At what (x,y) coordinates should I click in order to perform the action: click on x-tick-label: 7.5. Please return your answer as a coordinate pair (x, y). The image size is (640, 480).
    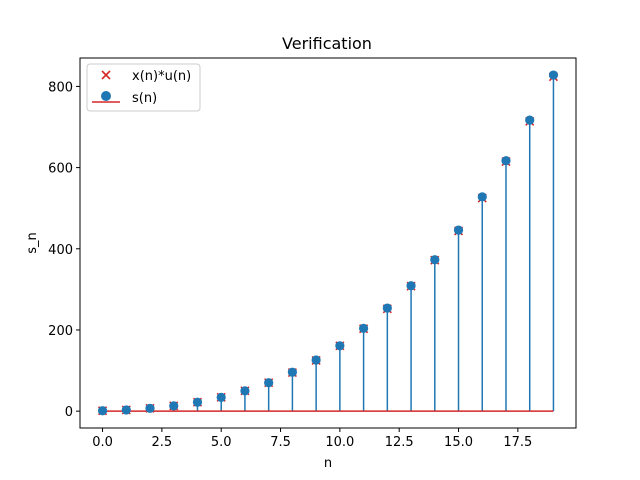
    Looking at the image, I should click on (280, 442).